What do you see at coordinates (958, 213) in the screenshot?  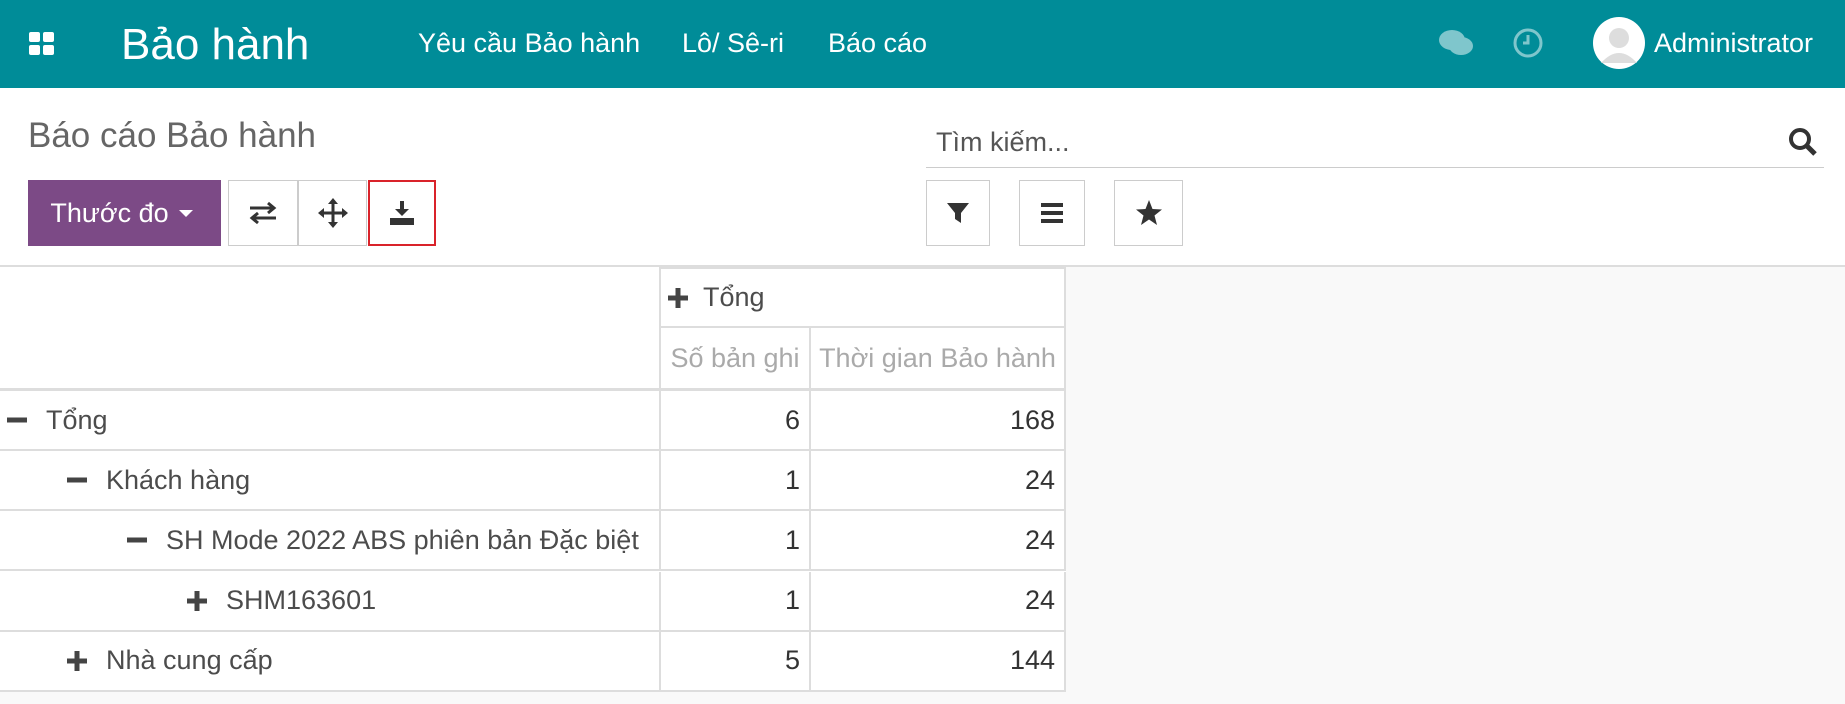 I see `filter-button` at bounding box center [958, 213].